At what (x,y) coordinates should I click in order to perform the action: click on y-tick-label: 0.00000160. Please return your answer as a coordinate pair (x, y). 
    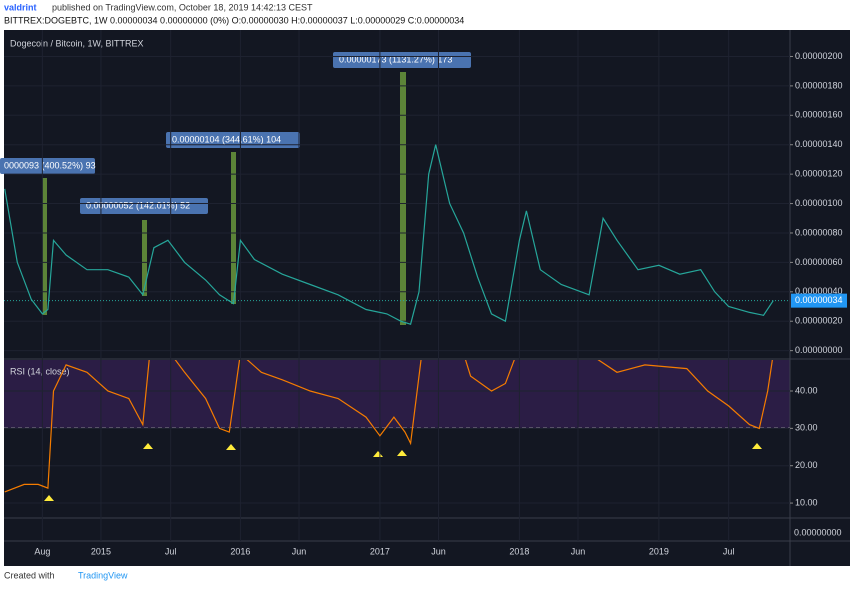
    Looking at the image, I should click on (819, 115).